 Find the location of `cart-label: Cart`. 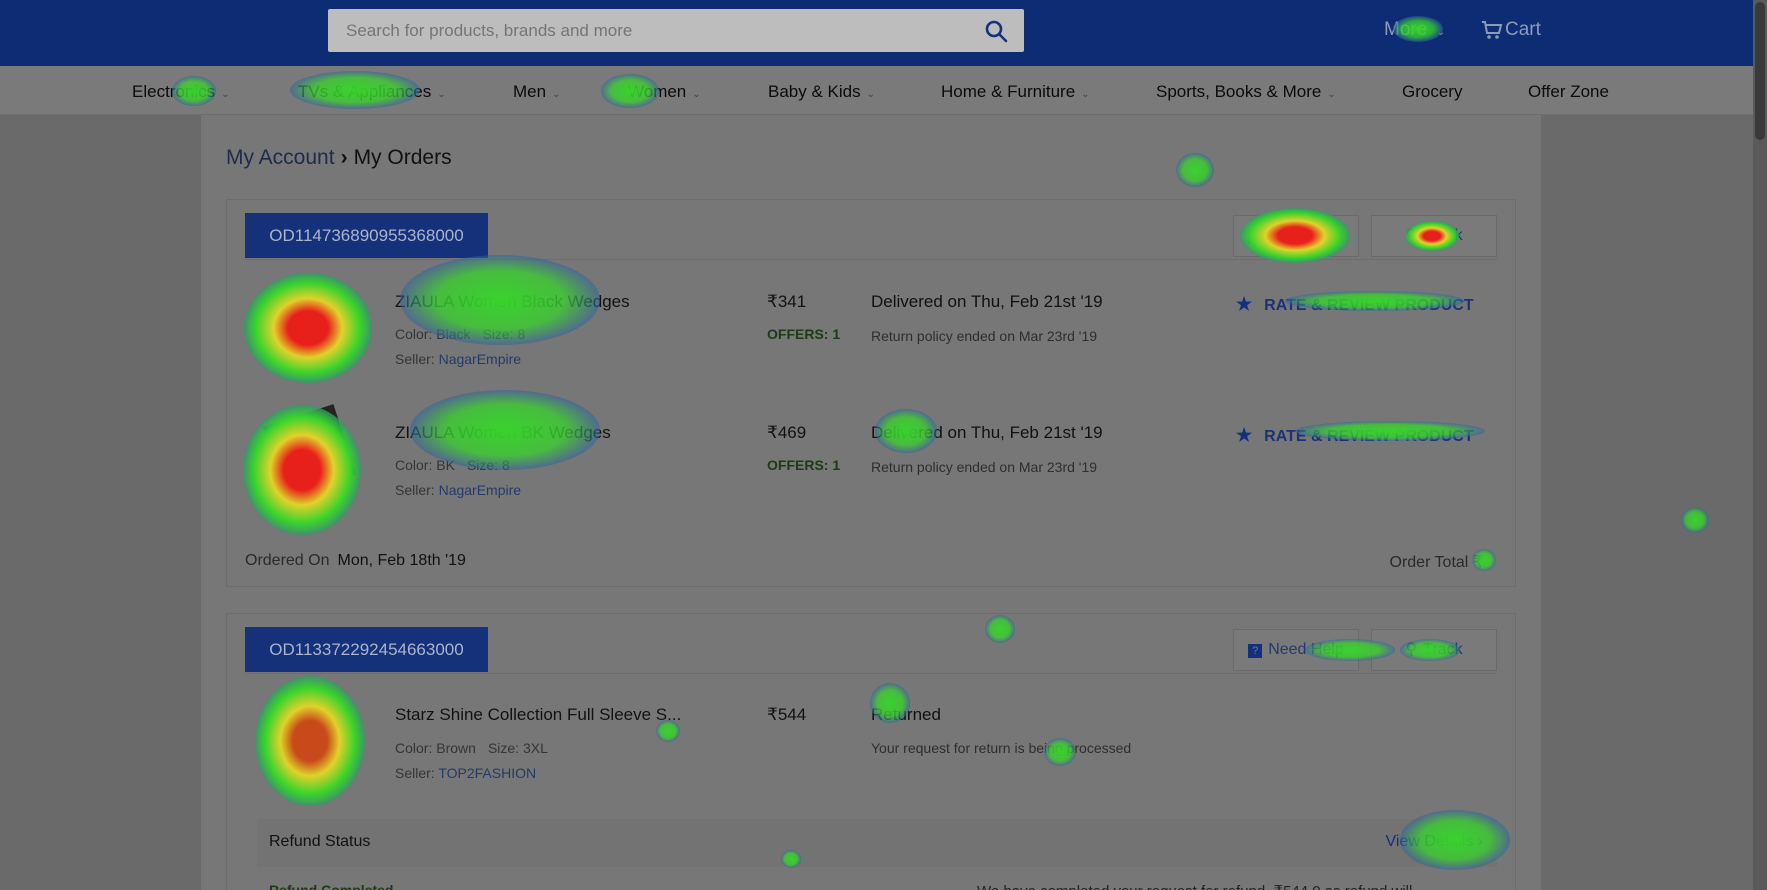

cart-label: Cart is located at coordinates (1523, 29).